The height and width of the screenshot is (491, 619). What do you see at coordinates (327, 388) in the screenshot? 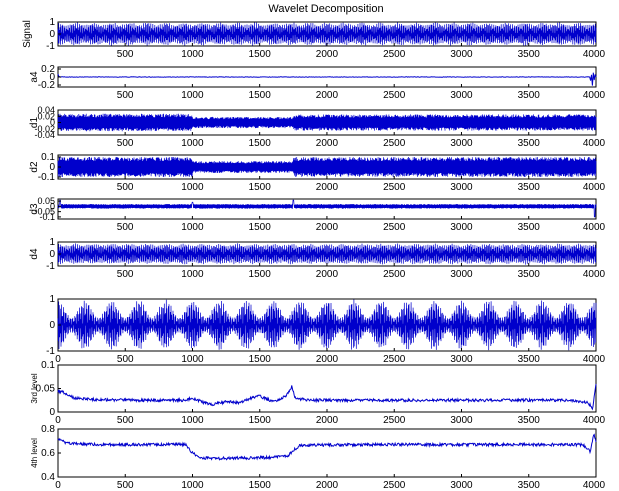
I see `axes-box-3rd-level` at bounding box center [327, 388].